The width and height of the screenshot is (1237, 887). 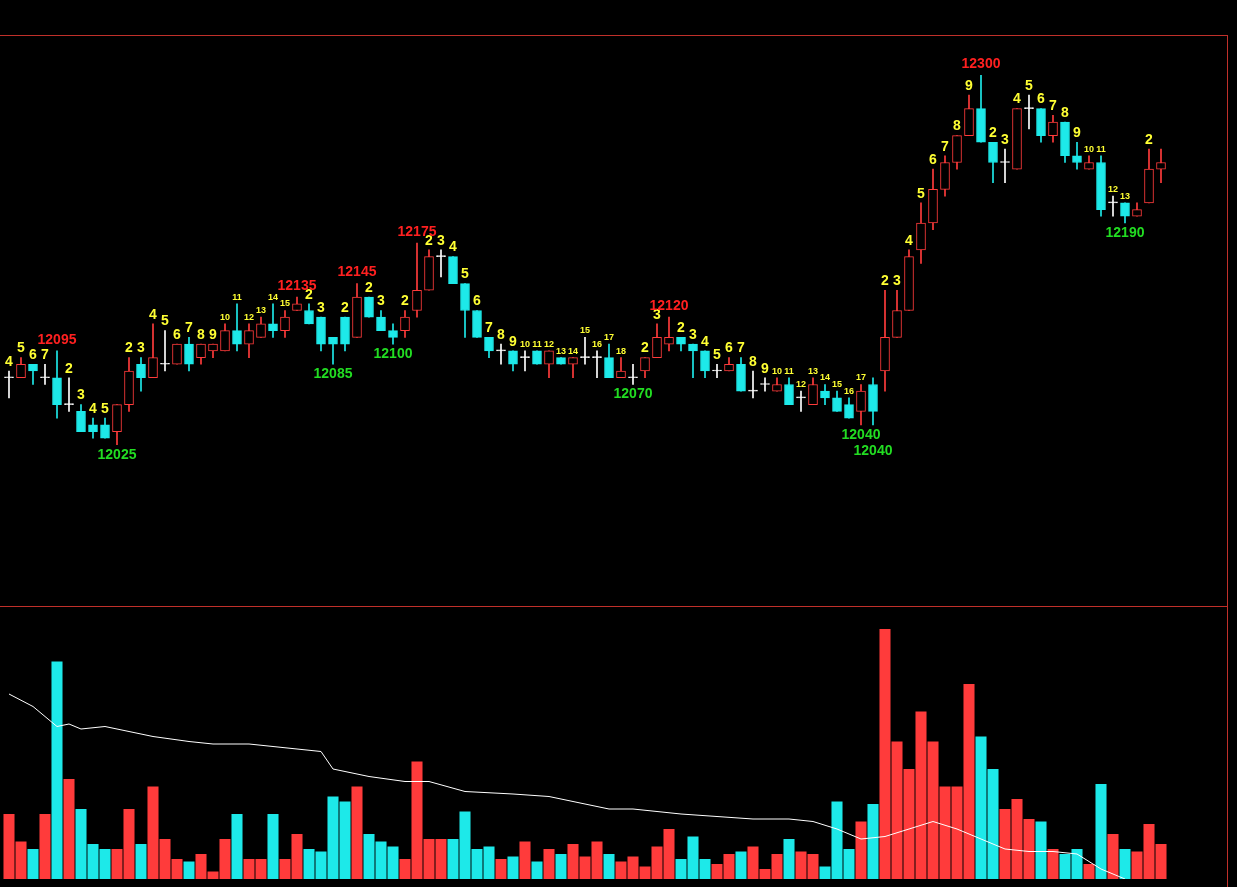 What do you see at coordinates (57, 338) in the screenshot?
I see `annotation: 12095` at bounding box center [57, 338].